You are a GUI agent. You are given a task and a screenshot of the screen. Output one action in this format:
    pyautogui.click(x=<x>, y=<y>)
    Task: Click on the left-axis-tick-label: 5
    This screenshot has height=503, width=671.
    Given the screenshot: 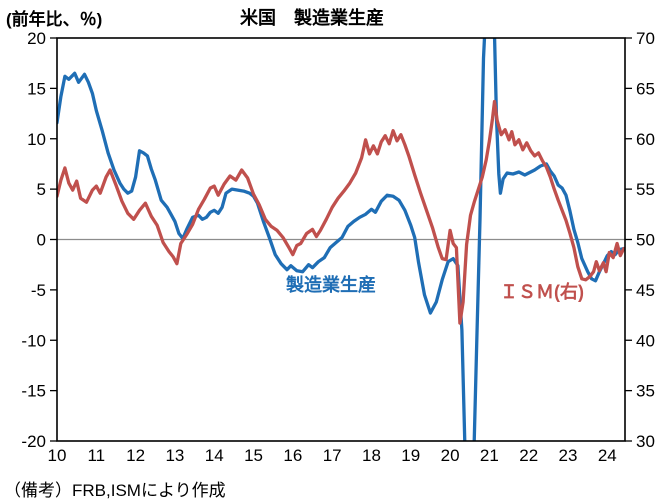 What is the action you would take?
    pyautogui.click(x=41, y=189)
    